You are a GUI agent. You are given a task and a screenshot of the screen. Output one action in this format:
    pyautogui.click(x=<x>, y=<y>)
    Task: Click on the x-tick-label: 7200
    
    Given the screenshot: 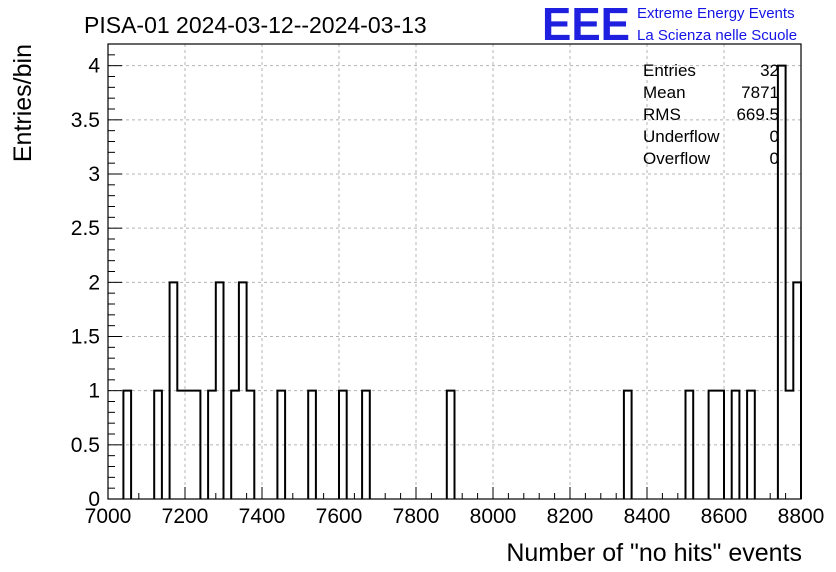 What is the action you would take?
    pyautogui.click(x=185, y=516)
    